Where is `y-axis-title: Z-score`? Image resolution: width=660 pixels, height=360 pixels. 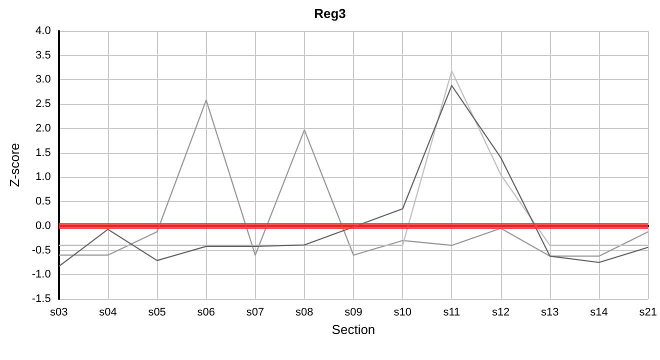
y-axis-title: Z-score is located at coordinates (14, 165).